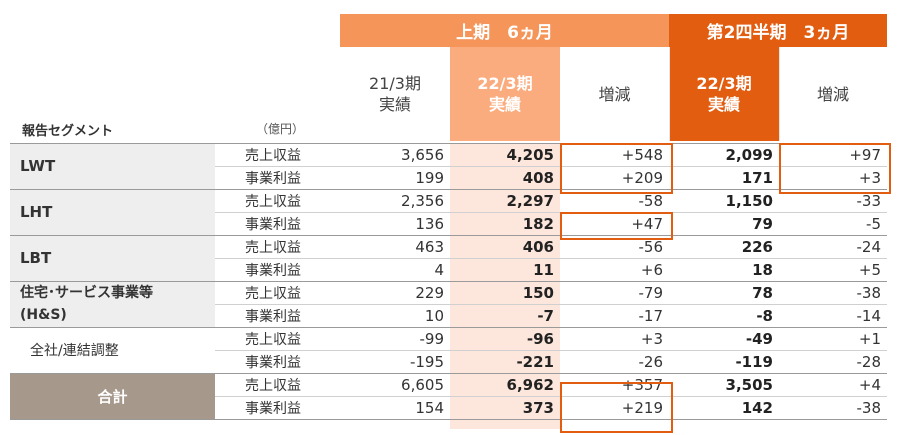 The image size is (900, 435). I want to click on table-cell: -24, so click(869, 246).